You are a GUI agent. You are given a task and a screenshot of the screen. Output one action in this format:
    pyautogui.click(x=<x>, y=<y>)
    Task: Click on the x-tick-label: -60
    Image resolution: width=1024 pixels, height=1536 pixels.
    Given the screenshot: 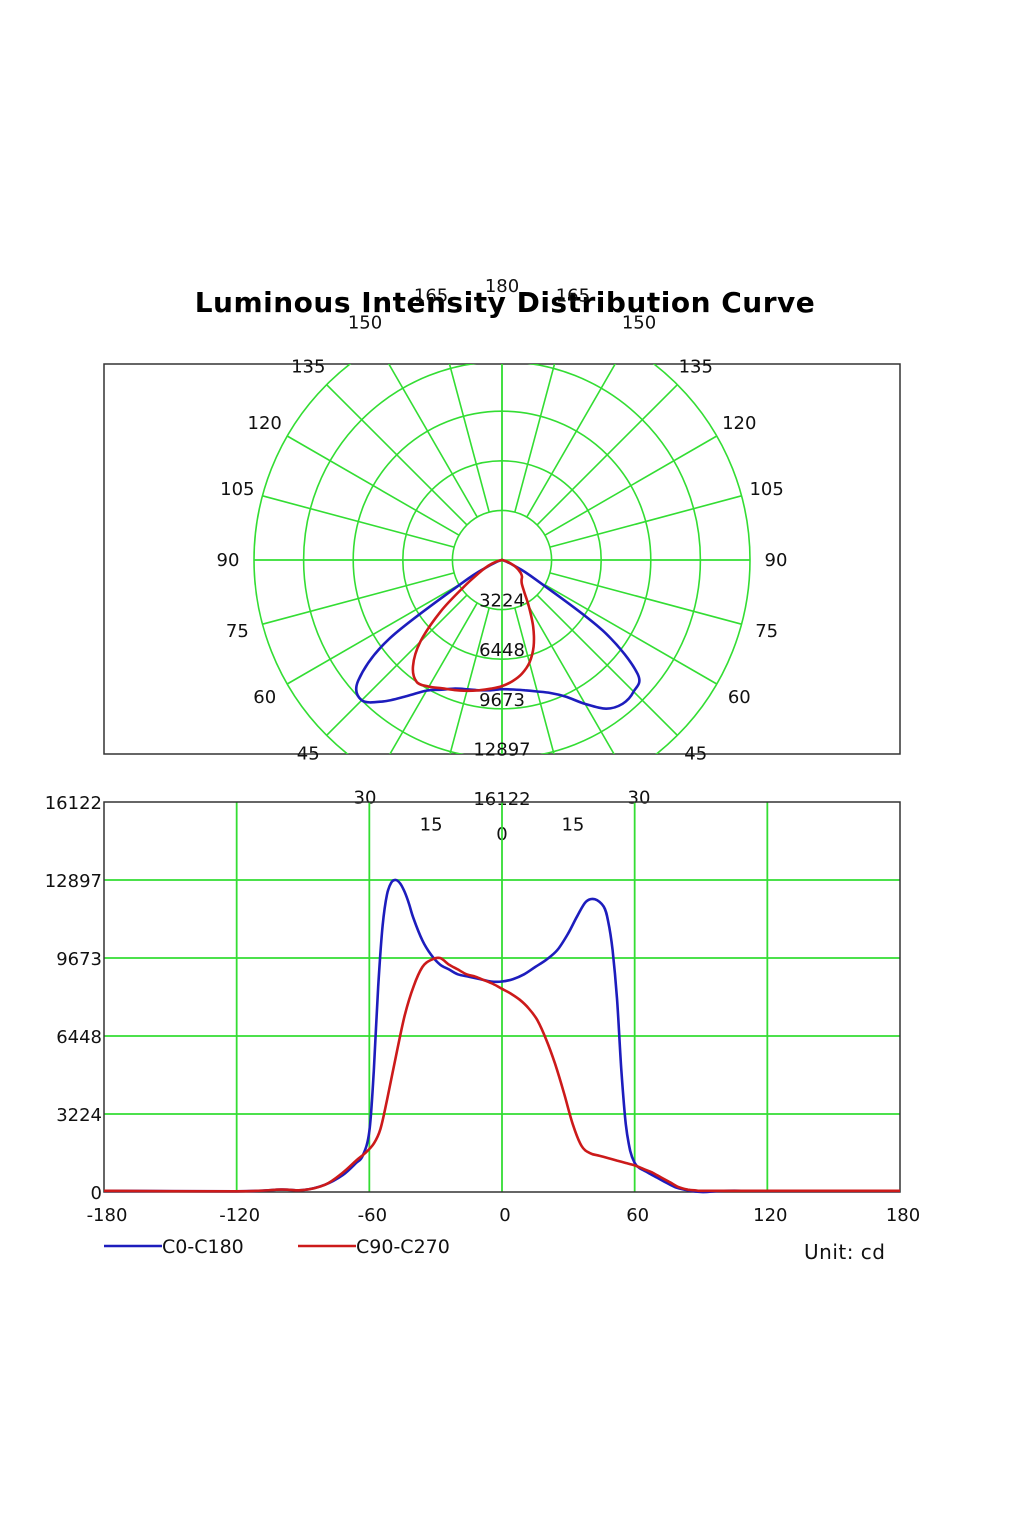 What is the action you would take?
    pyautogui.click(x=372, y=1215)
    